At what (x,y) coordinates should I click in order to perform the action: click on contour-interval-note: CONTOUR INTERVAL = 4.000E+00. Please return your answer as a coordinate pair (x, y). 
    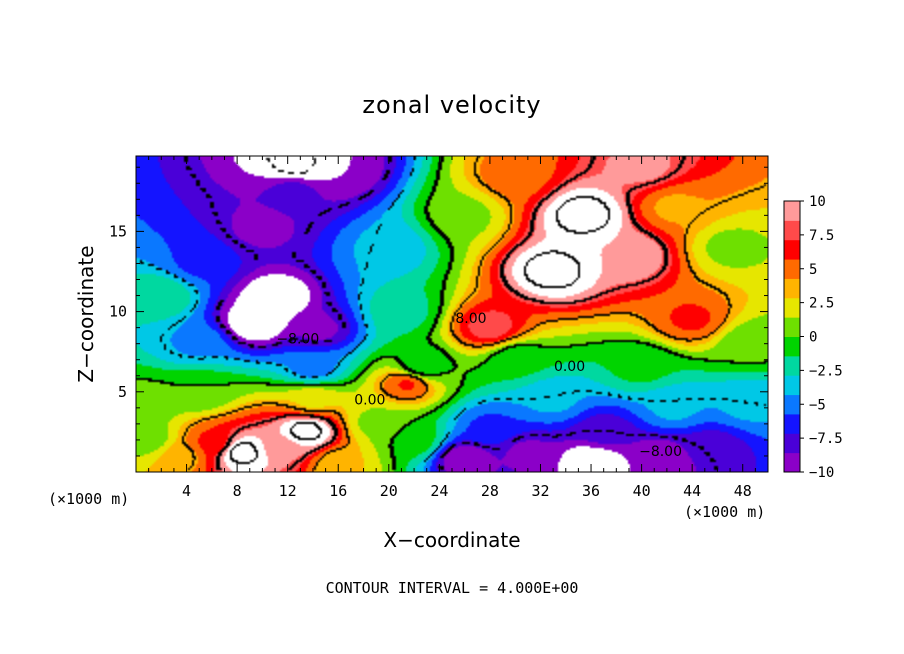
    Looking at the image, I should click on (452, 588).